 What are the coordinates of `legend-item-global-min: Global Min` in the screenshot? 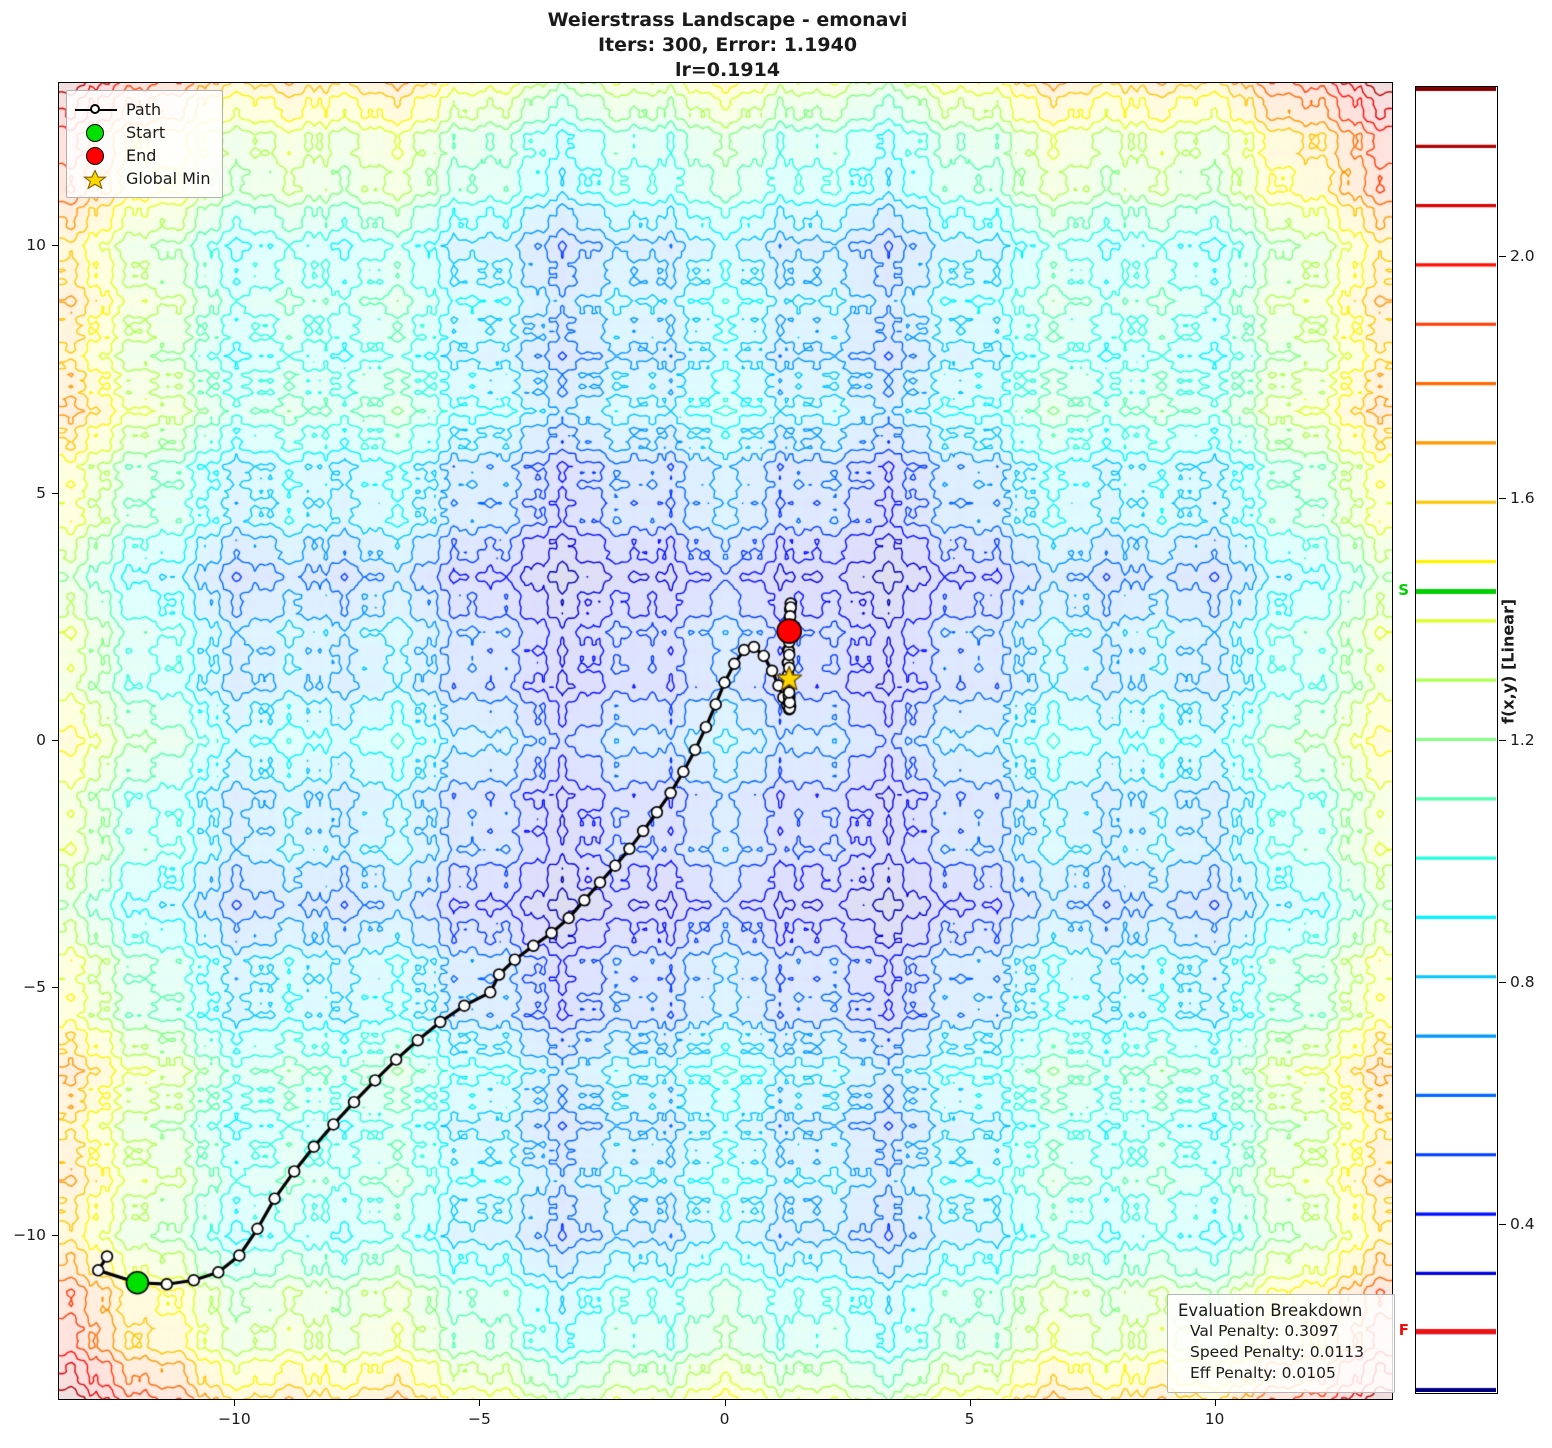 It's located at (143, 178).